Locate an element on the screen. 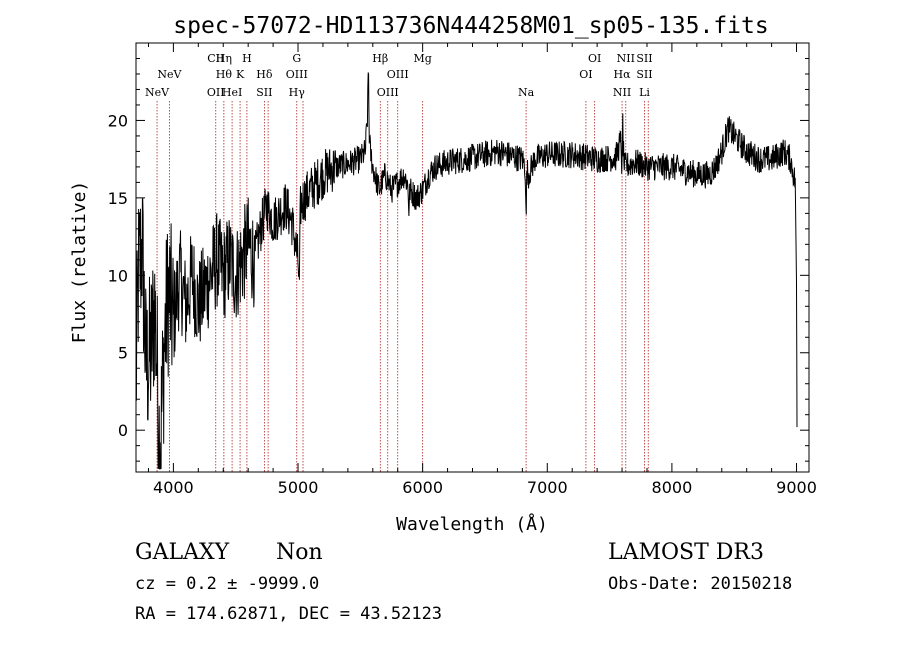 The height and width of the screenshot is (649, 900). line-label: CII is located at coordinates (215, 58).